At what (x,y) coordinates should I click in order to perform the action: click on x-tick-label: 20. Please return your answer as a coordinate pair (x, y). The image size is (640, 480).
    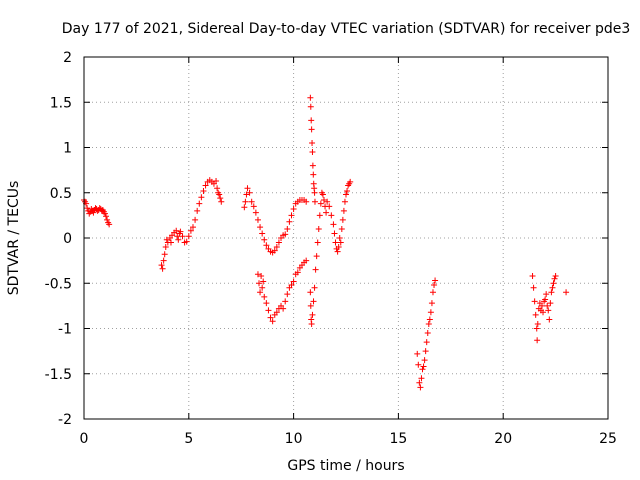
    Looking at the image, I should click on (503, 439).